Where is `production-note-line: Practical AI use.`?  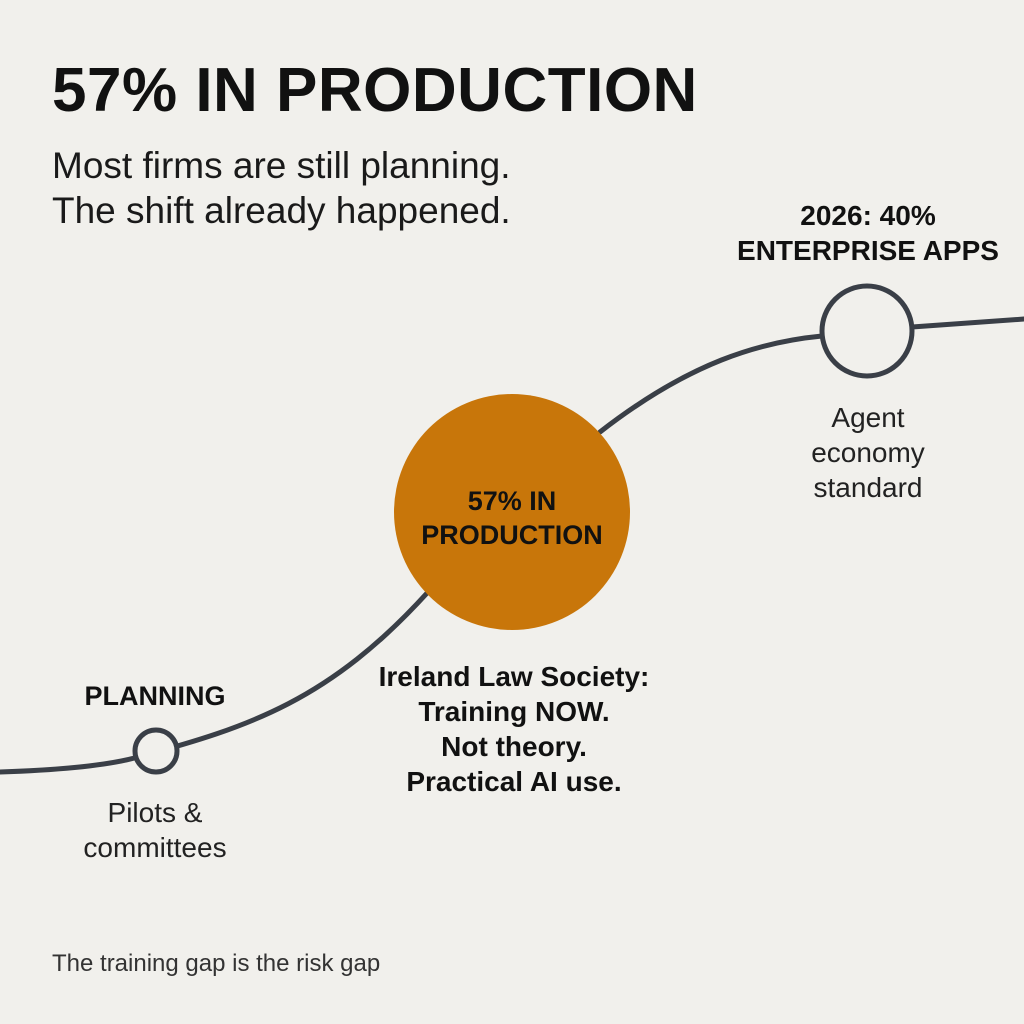 production-note-line: Practical AI use. is located at coordinates (514, 781).